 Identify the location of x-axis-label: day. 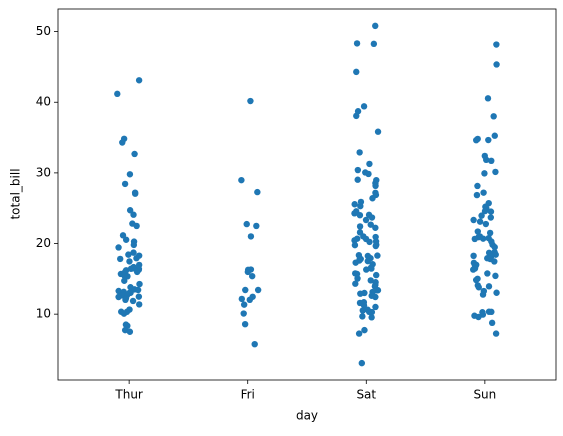
(307, 416).